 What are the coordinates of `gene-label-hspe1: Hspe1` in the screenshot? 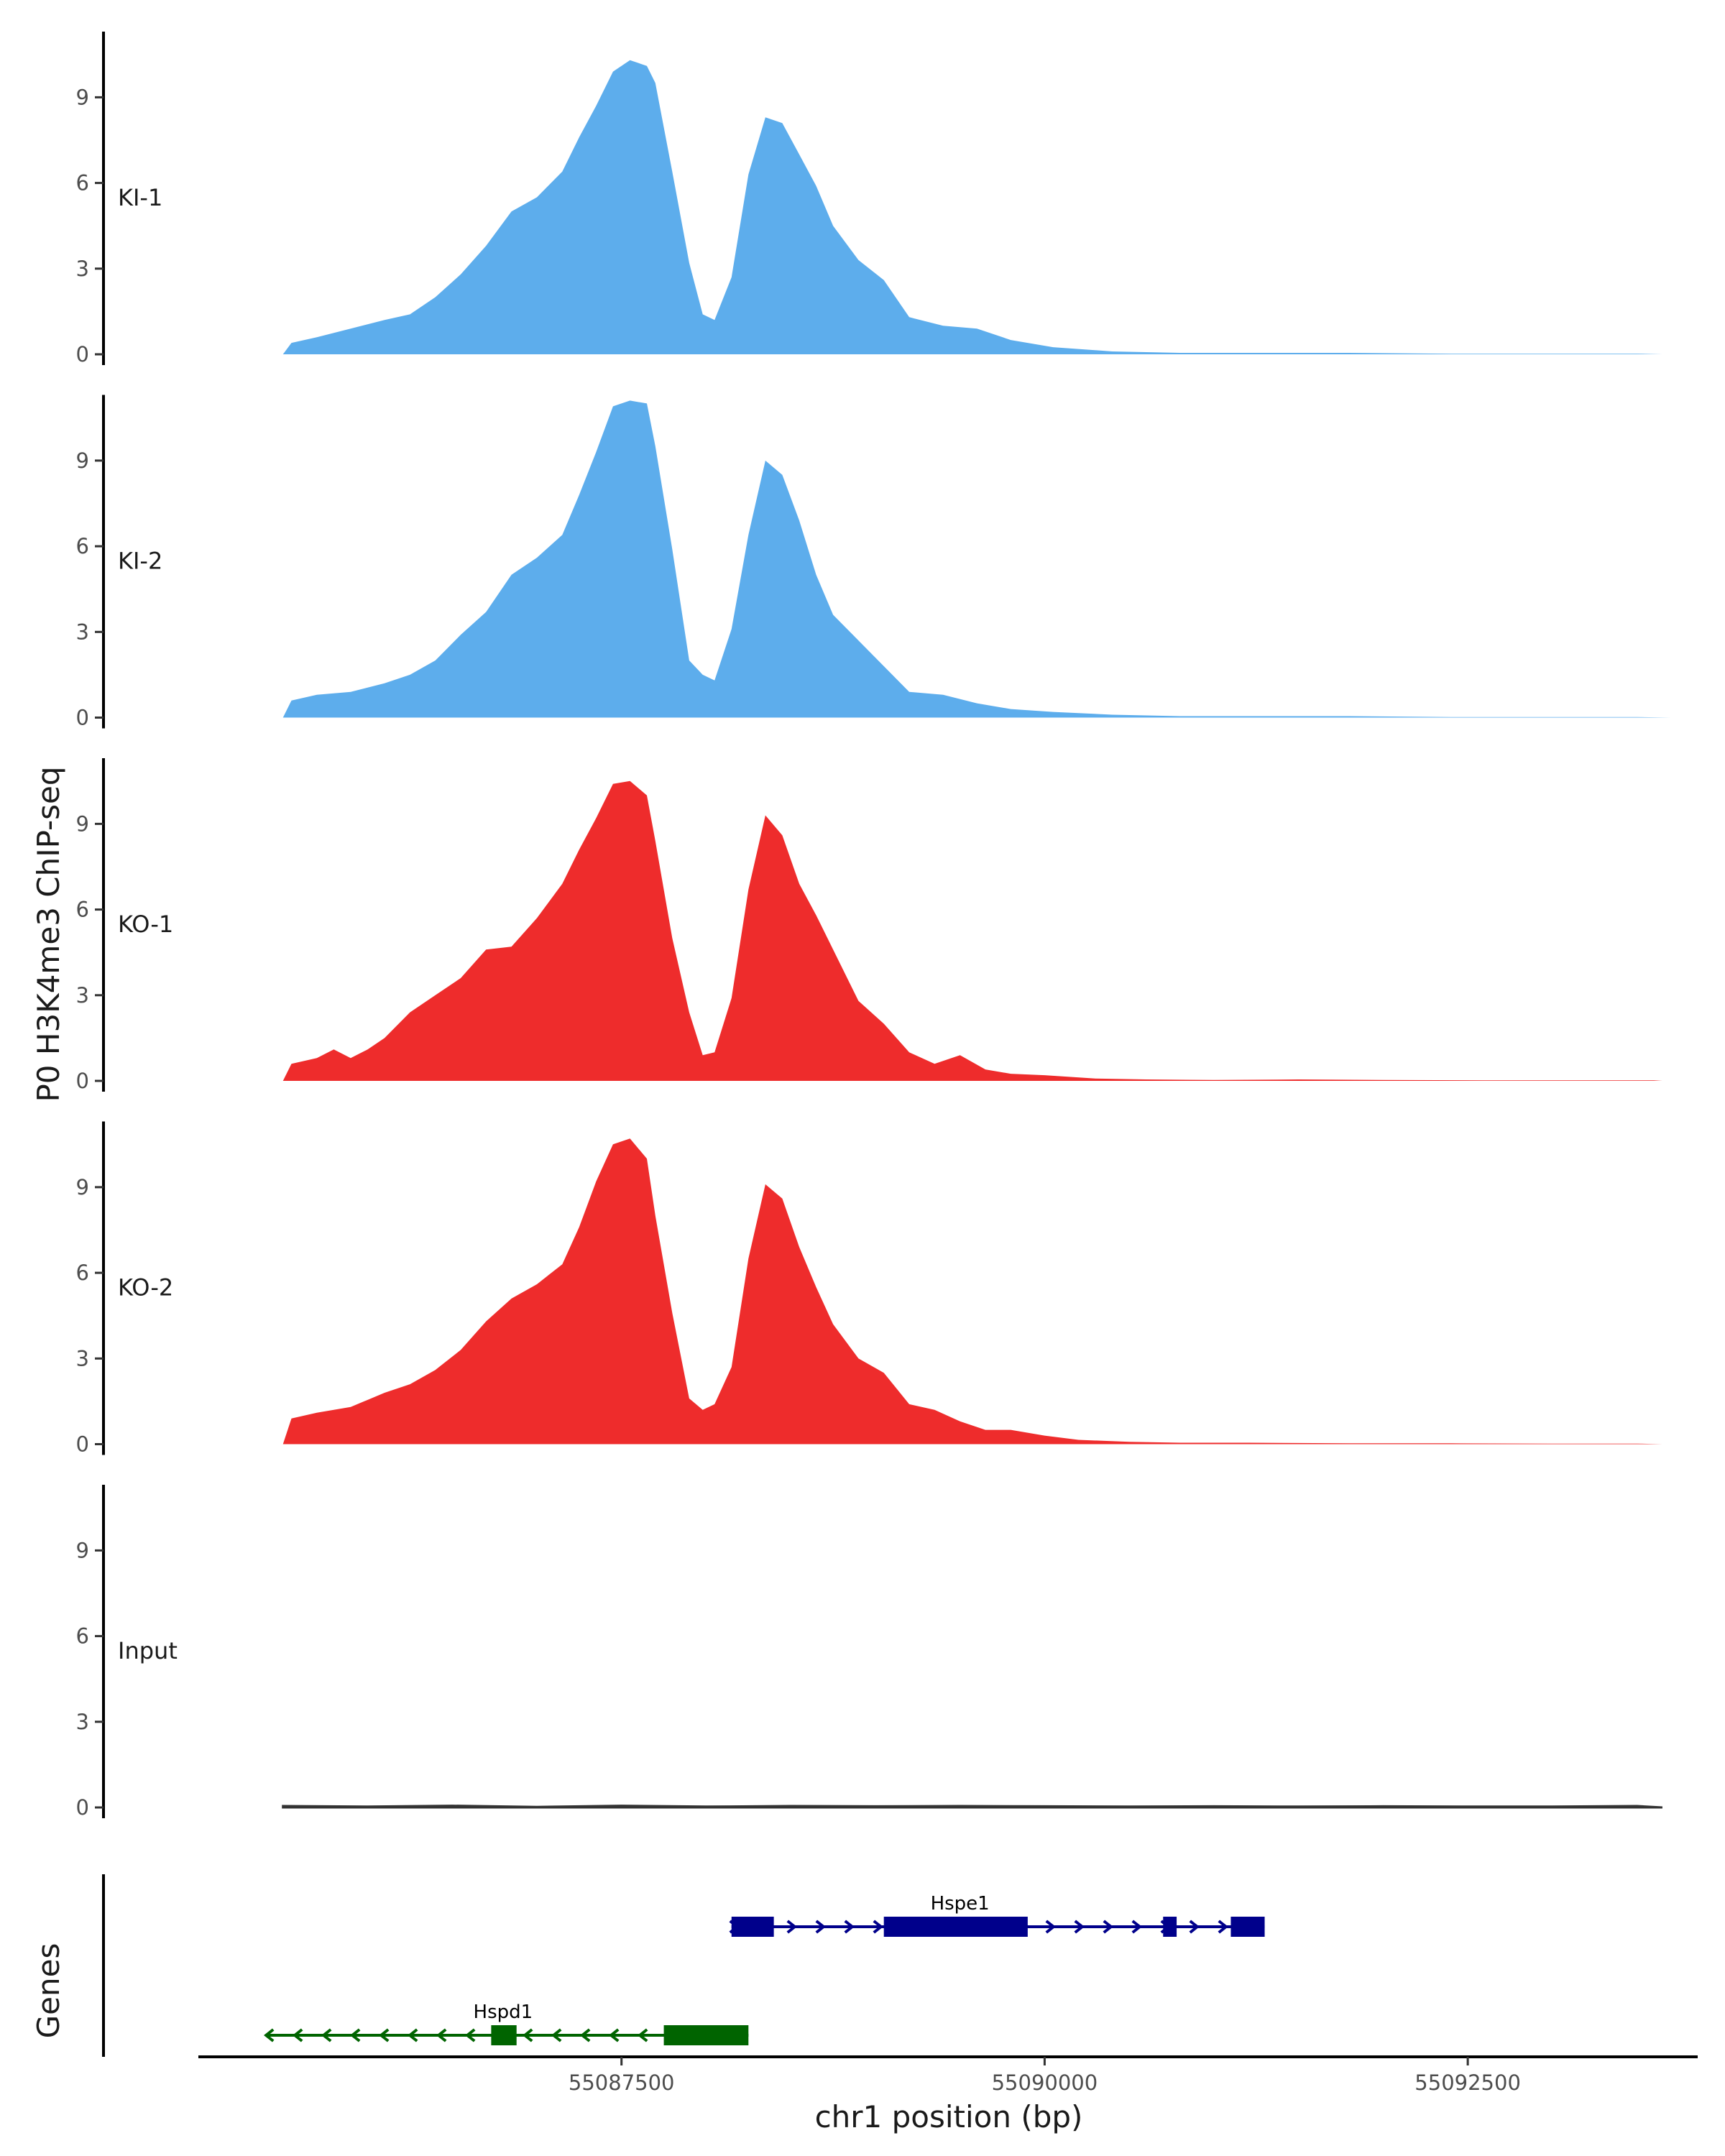 It's located at (960, 1904).